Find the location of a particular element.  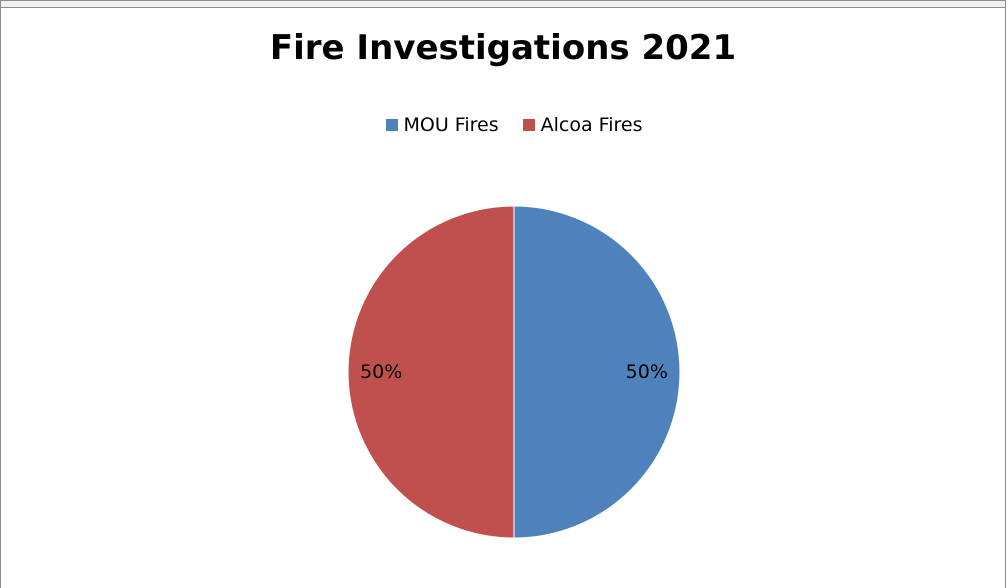

frame-top-border is located at coordinates (503, 4).